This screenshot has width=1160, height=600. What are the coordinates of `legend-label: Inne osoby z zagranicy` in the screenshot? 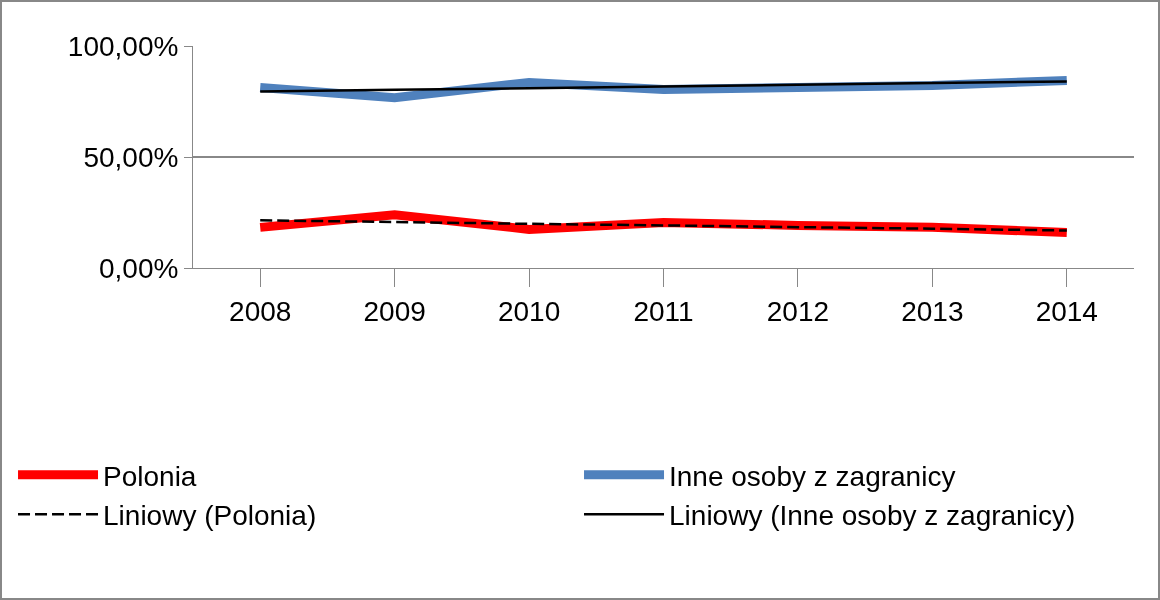 It's located at (812, 476).